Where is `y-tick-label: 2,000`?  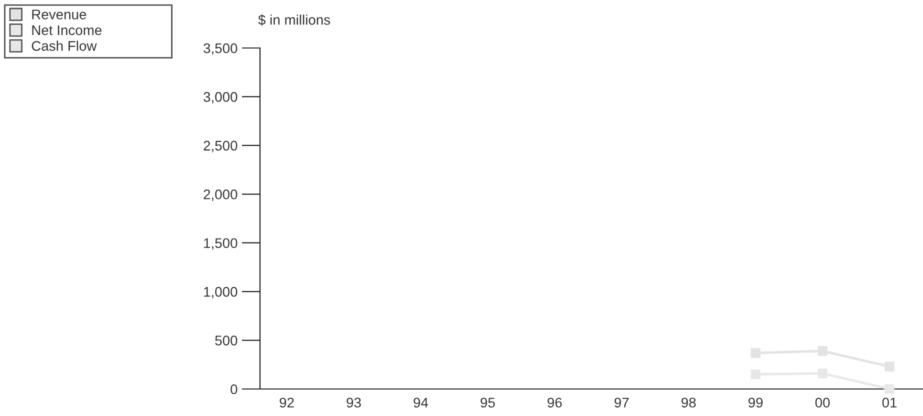 y-tick-label: 2,000 is located at coordinates (221, 195).